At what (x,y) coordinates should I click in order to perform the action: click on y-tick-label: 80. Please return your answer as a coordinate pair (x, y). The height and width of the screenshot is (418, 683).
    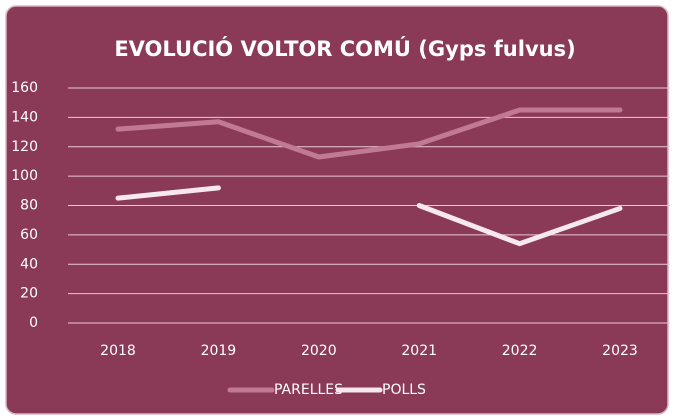
    Looking at the image, I should click on (29, 206).